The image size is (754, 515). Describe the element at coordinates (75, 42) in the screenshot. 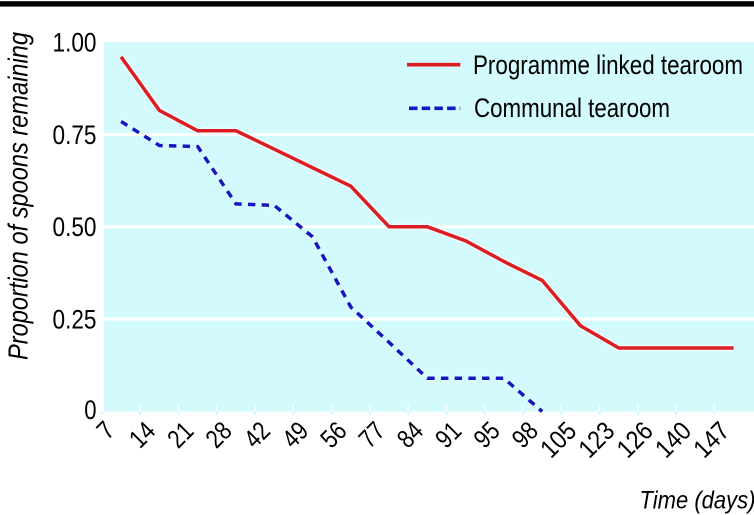

I see `svg-text: 1.00` at that location.